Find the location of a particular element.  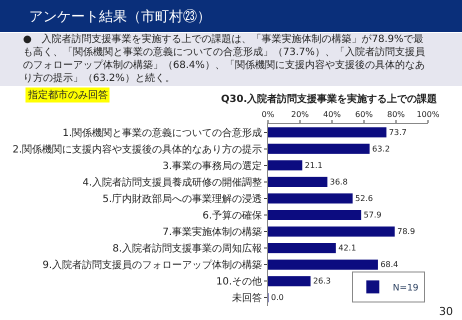

data-label: 36.8 is located at coordinates (339, 181).